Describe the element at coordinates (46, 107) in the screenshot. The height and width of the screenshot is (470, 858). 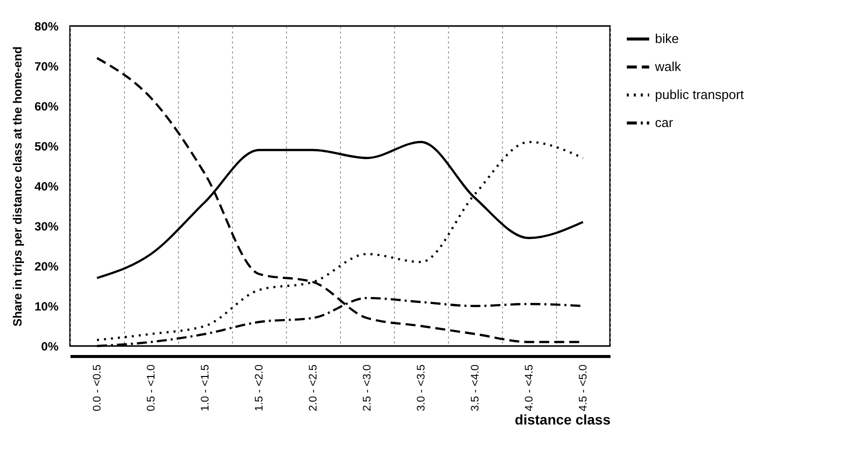
I see `y-tick-label: 60%` at that location.